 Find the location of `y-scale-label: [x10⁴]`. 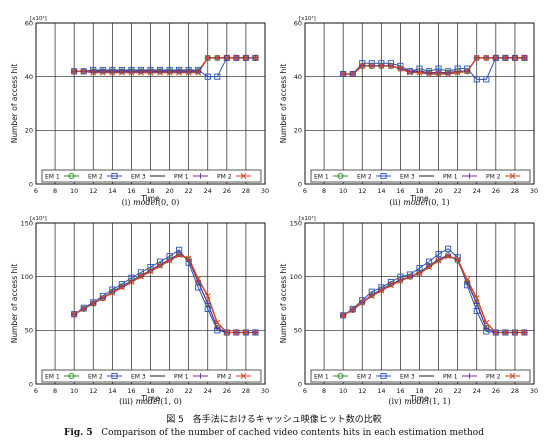

y-scale-label: [x10⁴] is located at coordinates (307, 18).